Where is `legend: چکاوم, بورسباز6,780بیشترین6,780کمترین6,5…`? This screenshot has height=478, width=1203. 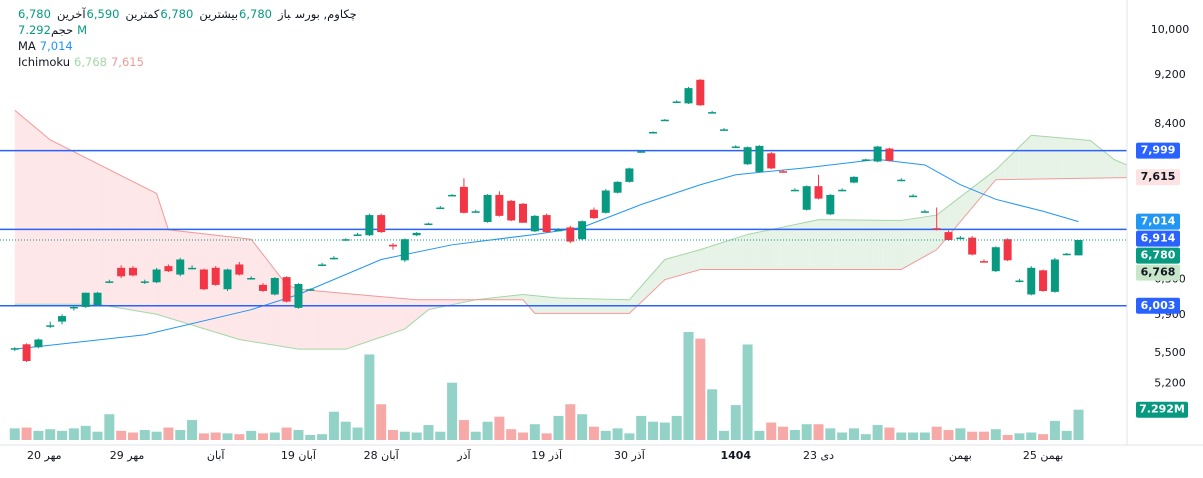 legend: چکاوم, بورسباز6,780بیشترین6,780کمترین6,5… is located at coordinates (189, 38).